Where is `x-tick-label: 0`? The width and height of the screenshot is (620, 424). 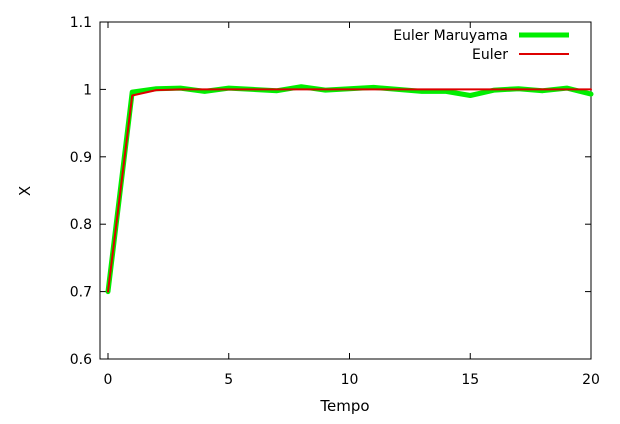
x-tick-label: 0 is located at coordinates (108, 380).